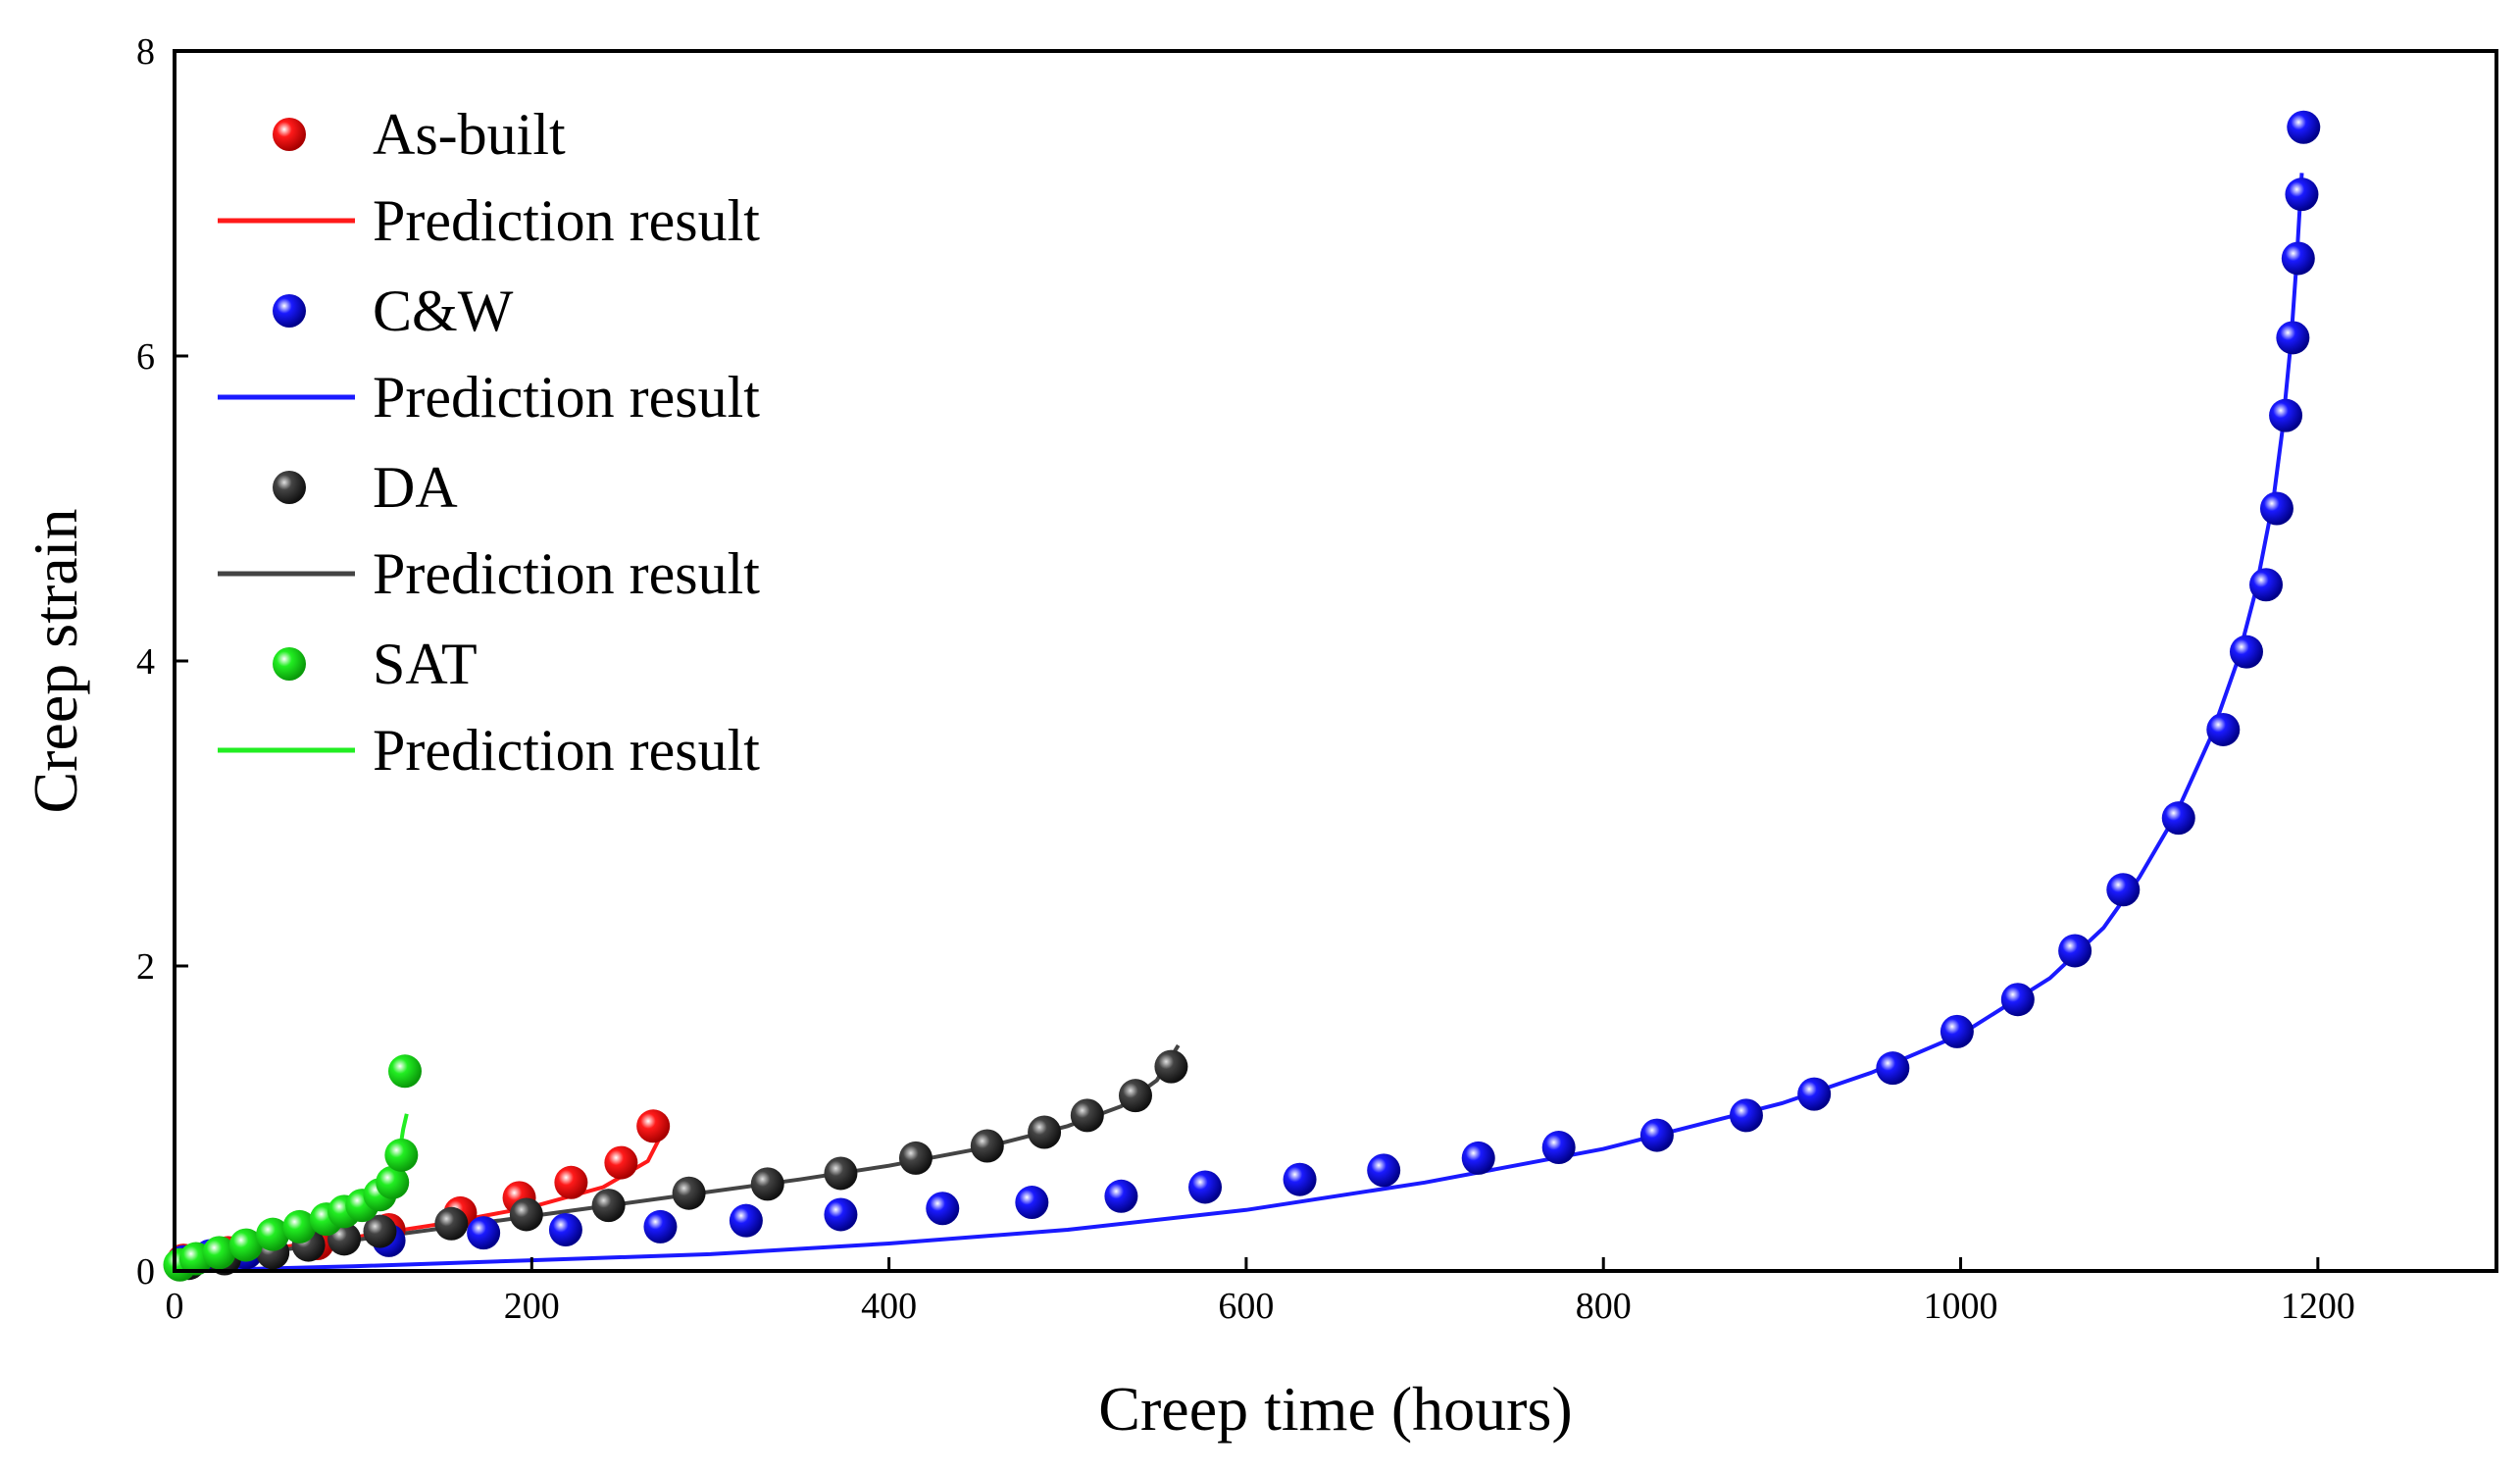  Describe the element at coordinates (55, 661) in the screenshot. I see `y-axis-title: Creep strain` at that location.